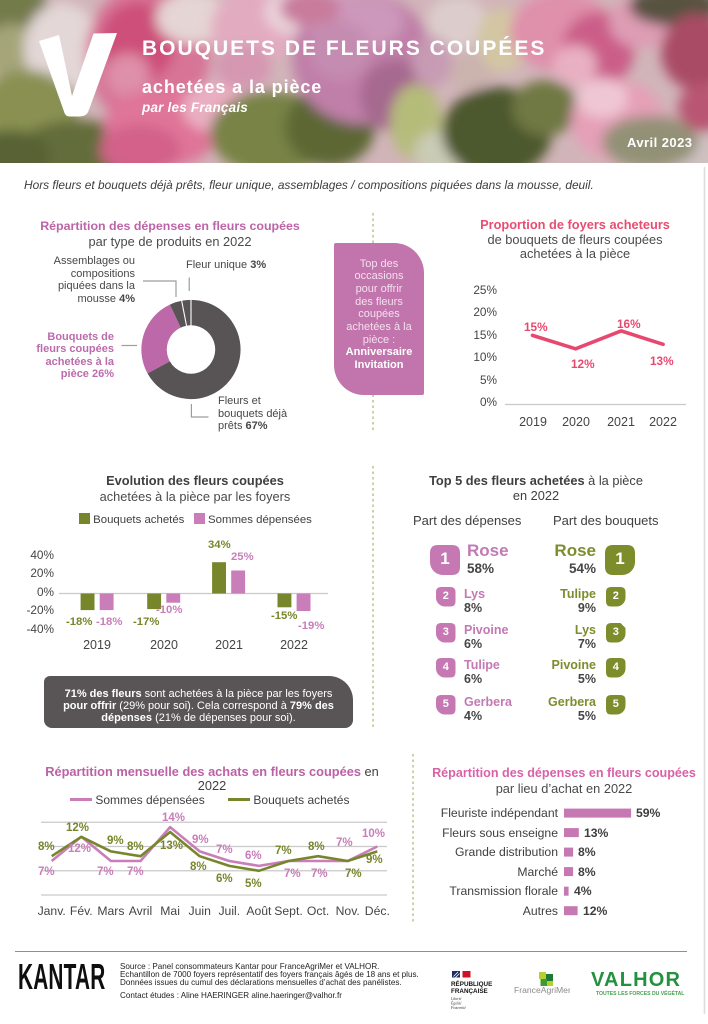 The image size is (708, 1024). What do you see at coordinates (456, 999) in the screenshot?
I see `svg-text: Liberté` at bounding box center [456, 999].